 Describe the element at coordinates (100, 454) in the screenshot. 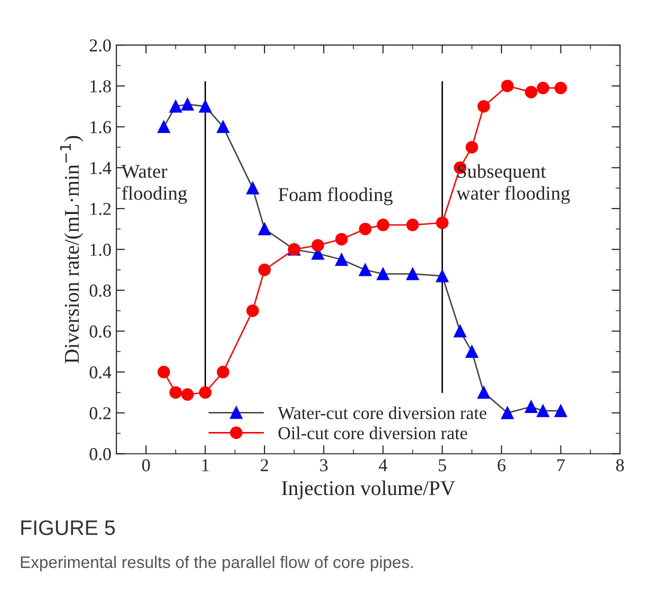

I see `y-tick-label: 0.0` at that location.